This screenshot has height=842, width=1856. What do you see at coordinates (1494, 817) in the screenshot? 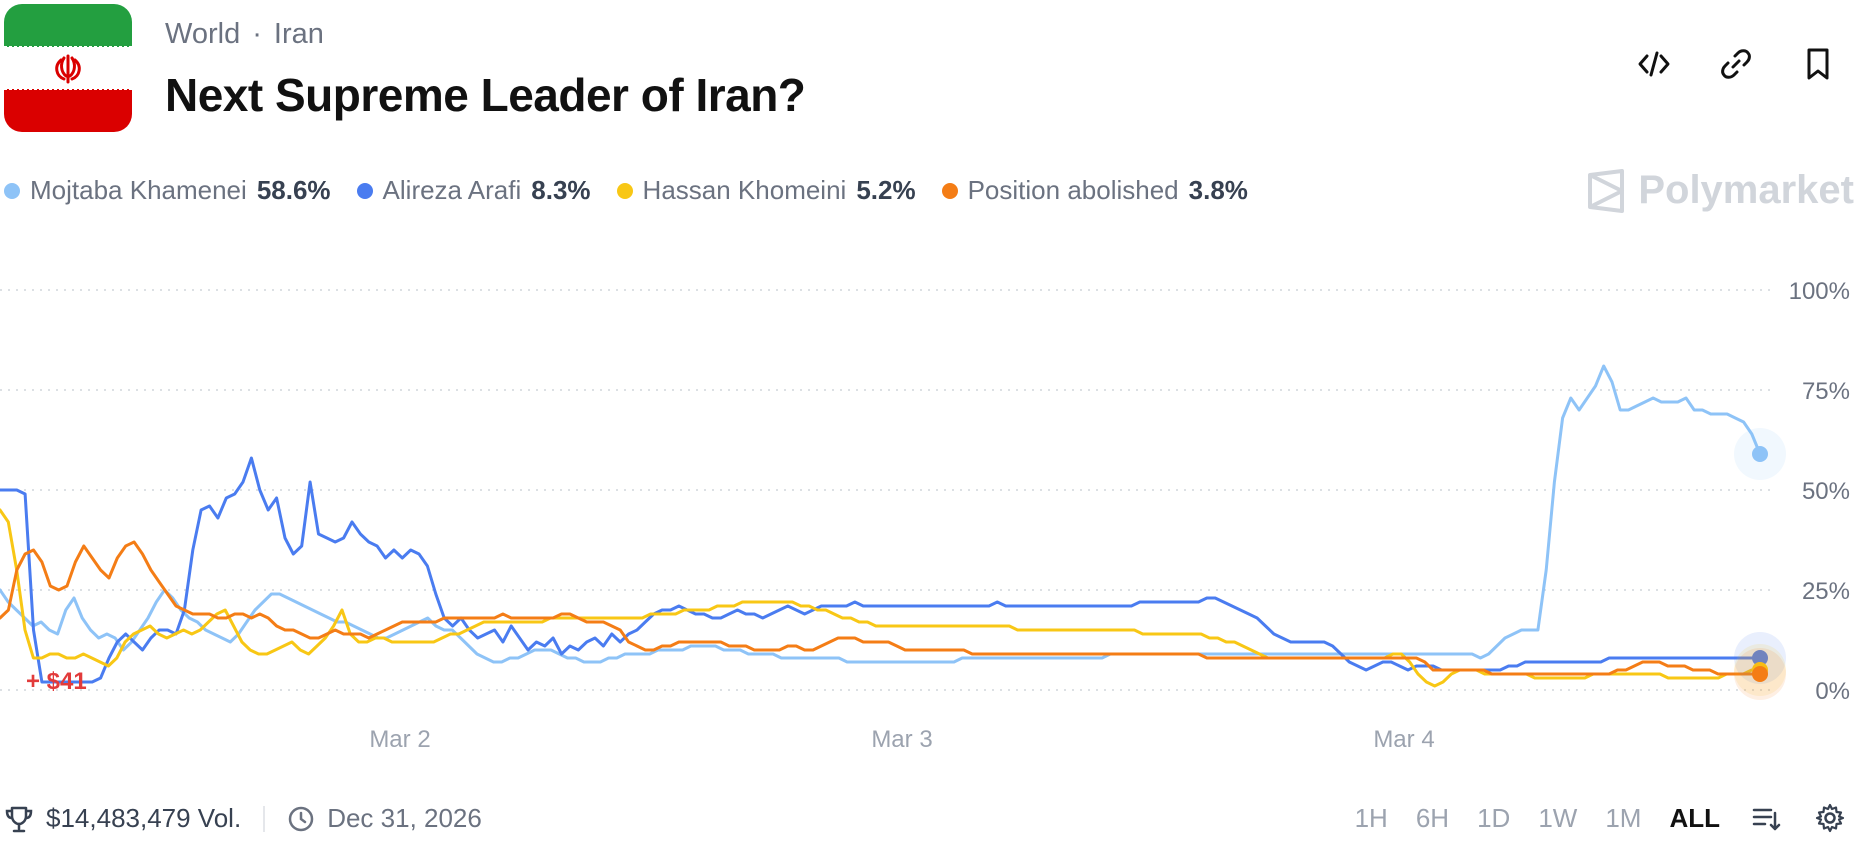
I see `range-1d-button: 1D` at bounding box center [1494, 817].